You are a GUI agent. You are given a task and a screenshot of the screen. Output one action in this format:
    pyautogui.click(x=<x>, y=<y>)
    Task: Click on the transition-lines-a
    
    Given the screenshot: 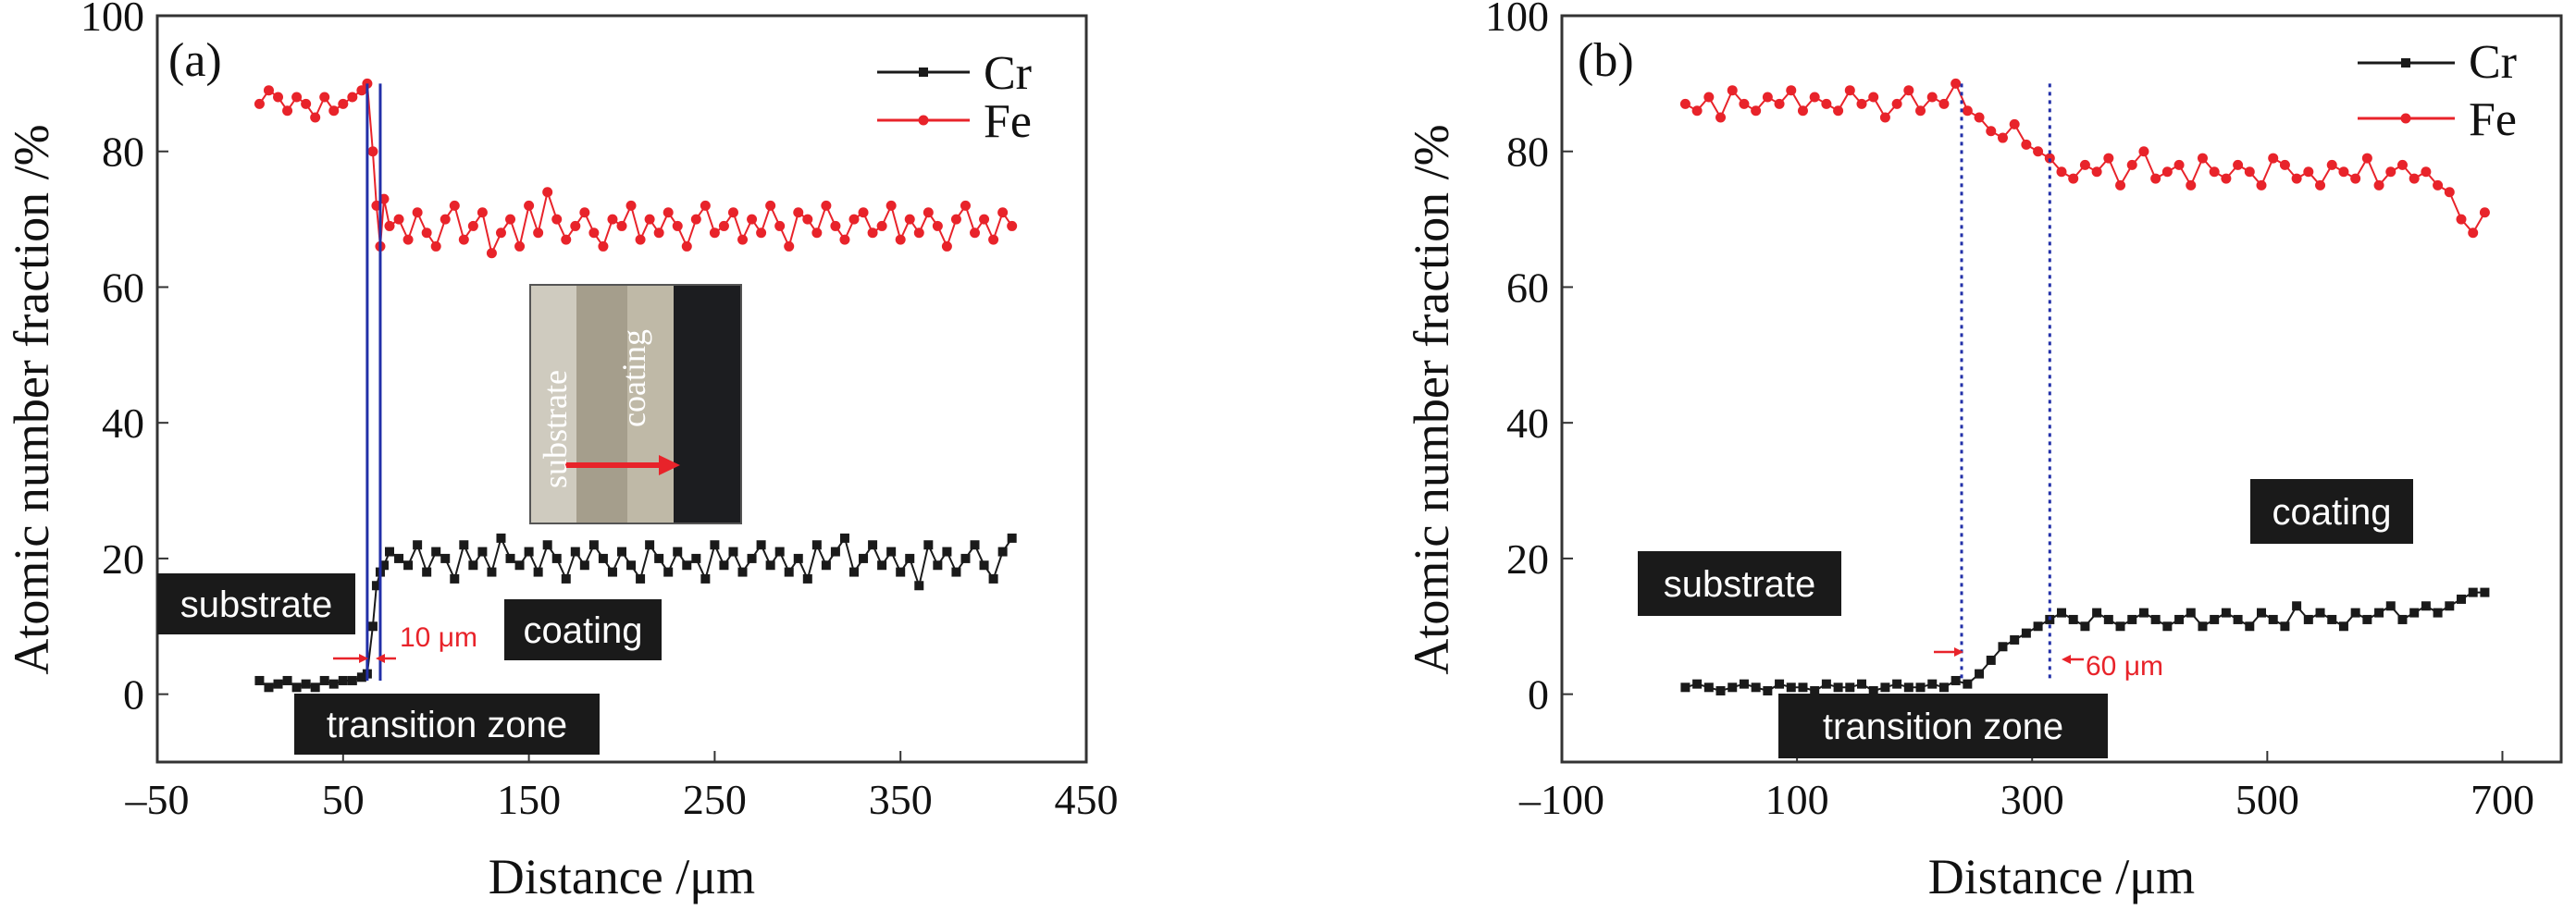 What is the action you would take?
    pyautogui.click(x=374, y=382)
    